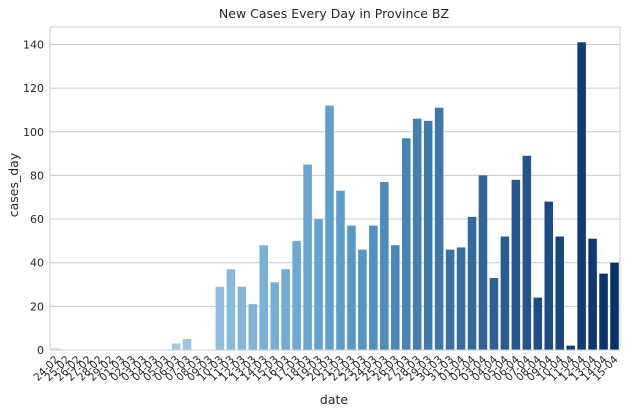 The image size is (629, 416). Describe the element at coordinates (13, 184) in the screenshot. I see `y-axis-label: cases_day` at that location.